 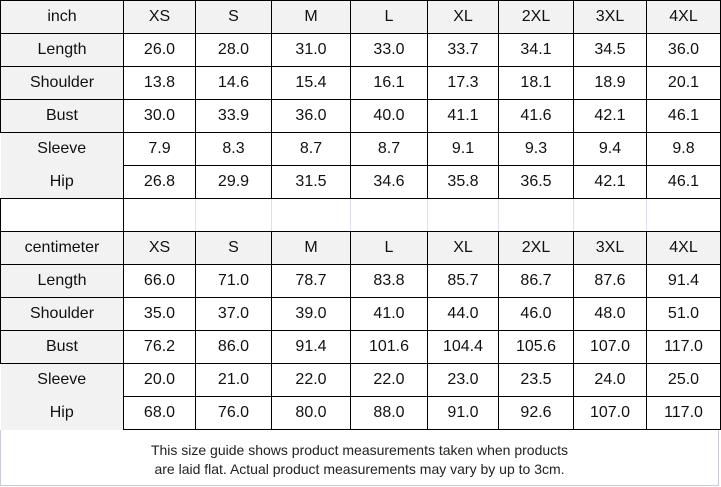 What do you see at coordinates (159, 116) in the screenshot?
I see `value-cell: 30.0` at bounding box center [159, 116].